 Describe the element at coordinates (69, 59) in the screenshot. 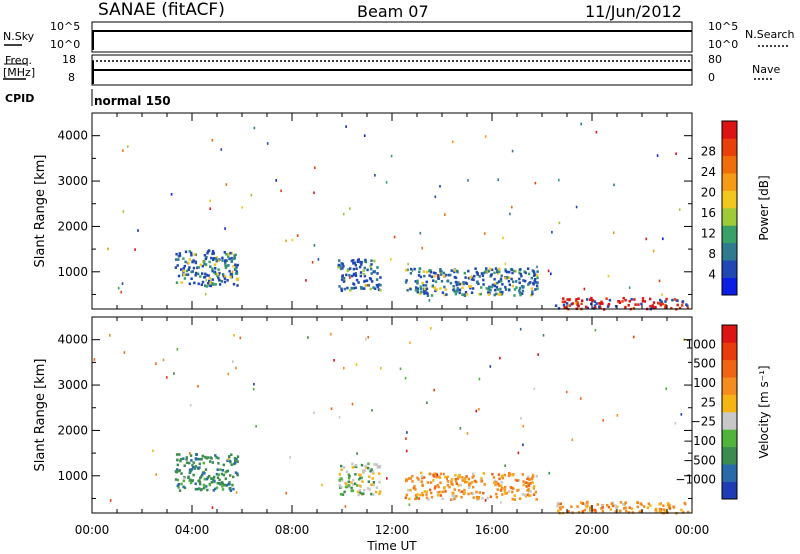

I see `freq-tick-top: 18` at that location.